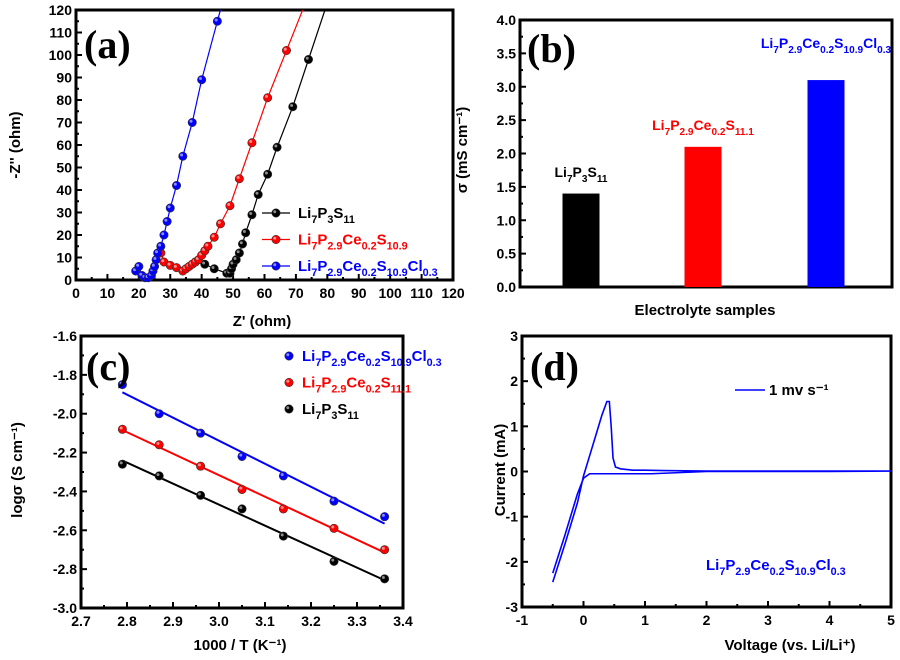 The image size is (900, 660). Describe the element at coordinates (64, 213) in the screenshot. I see `y-tick-label: 30` at that location.